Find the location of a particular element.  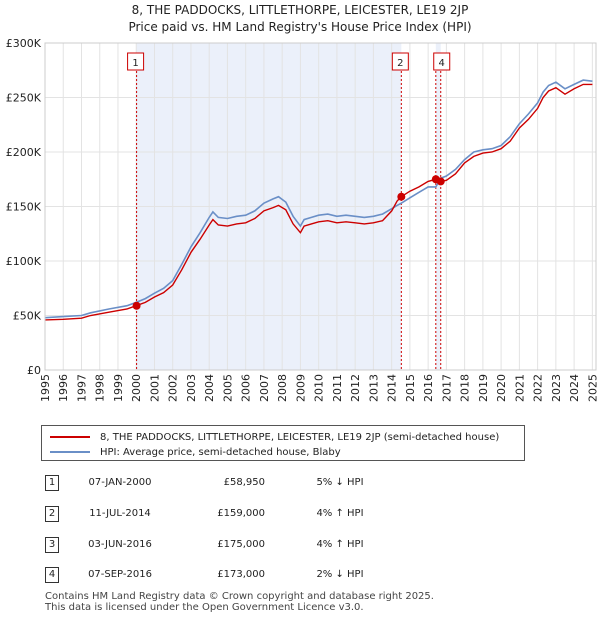

transaction-date: 11-JUL-2014 is located at coordinates (120, 513).